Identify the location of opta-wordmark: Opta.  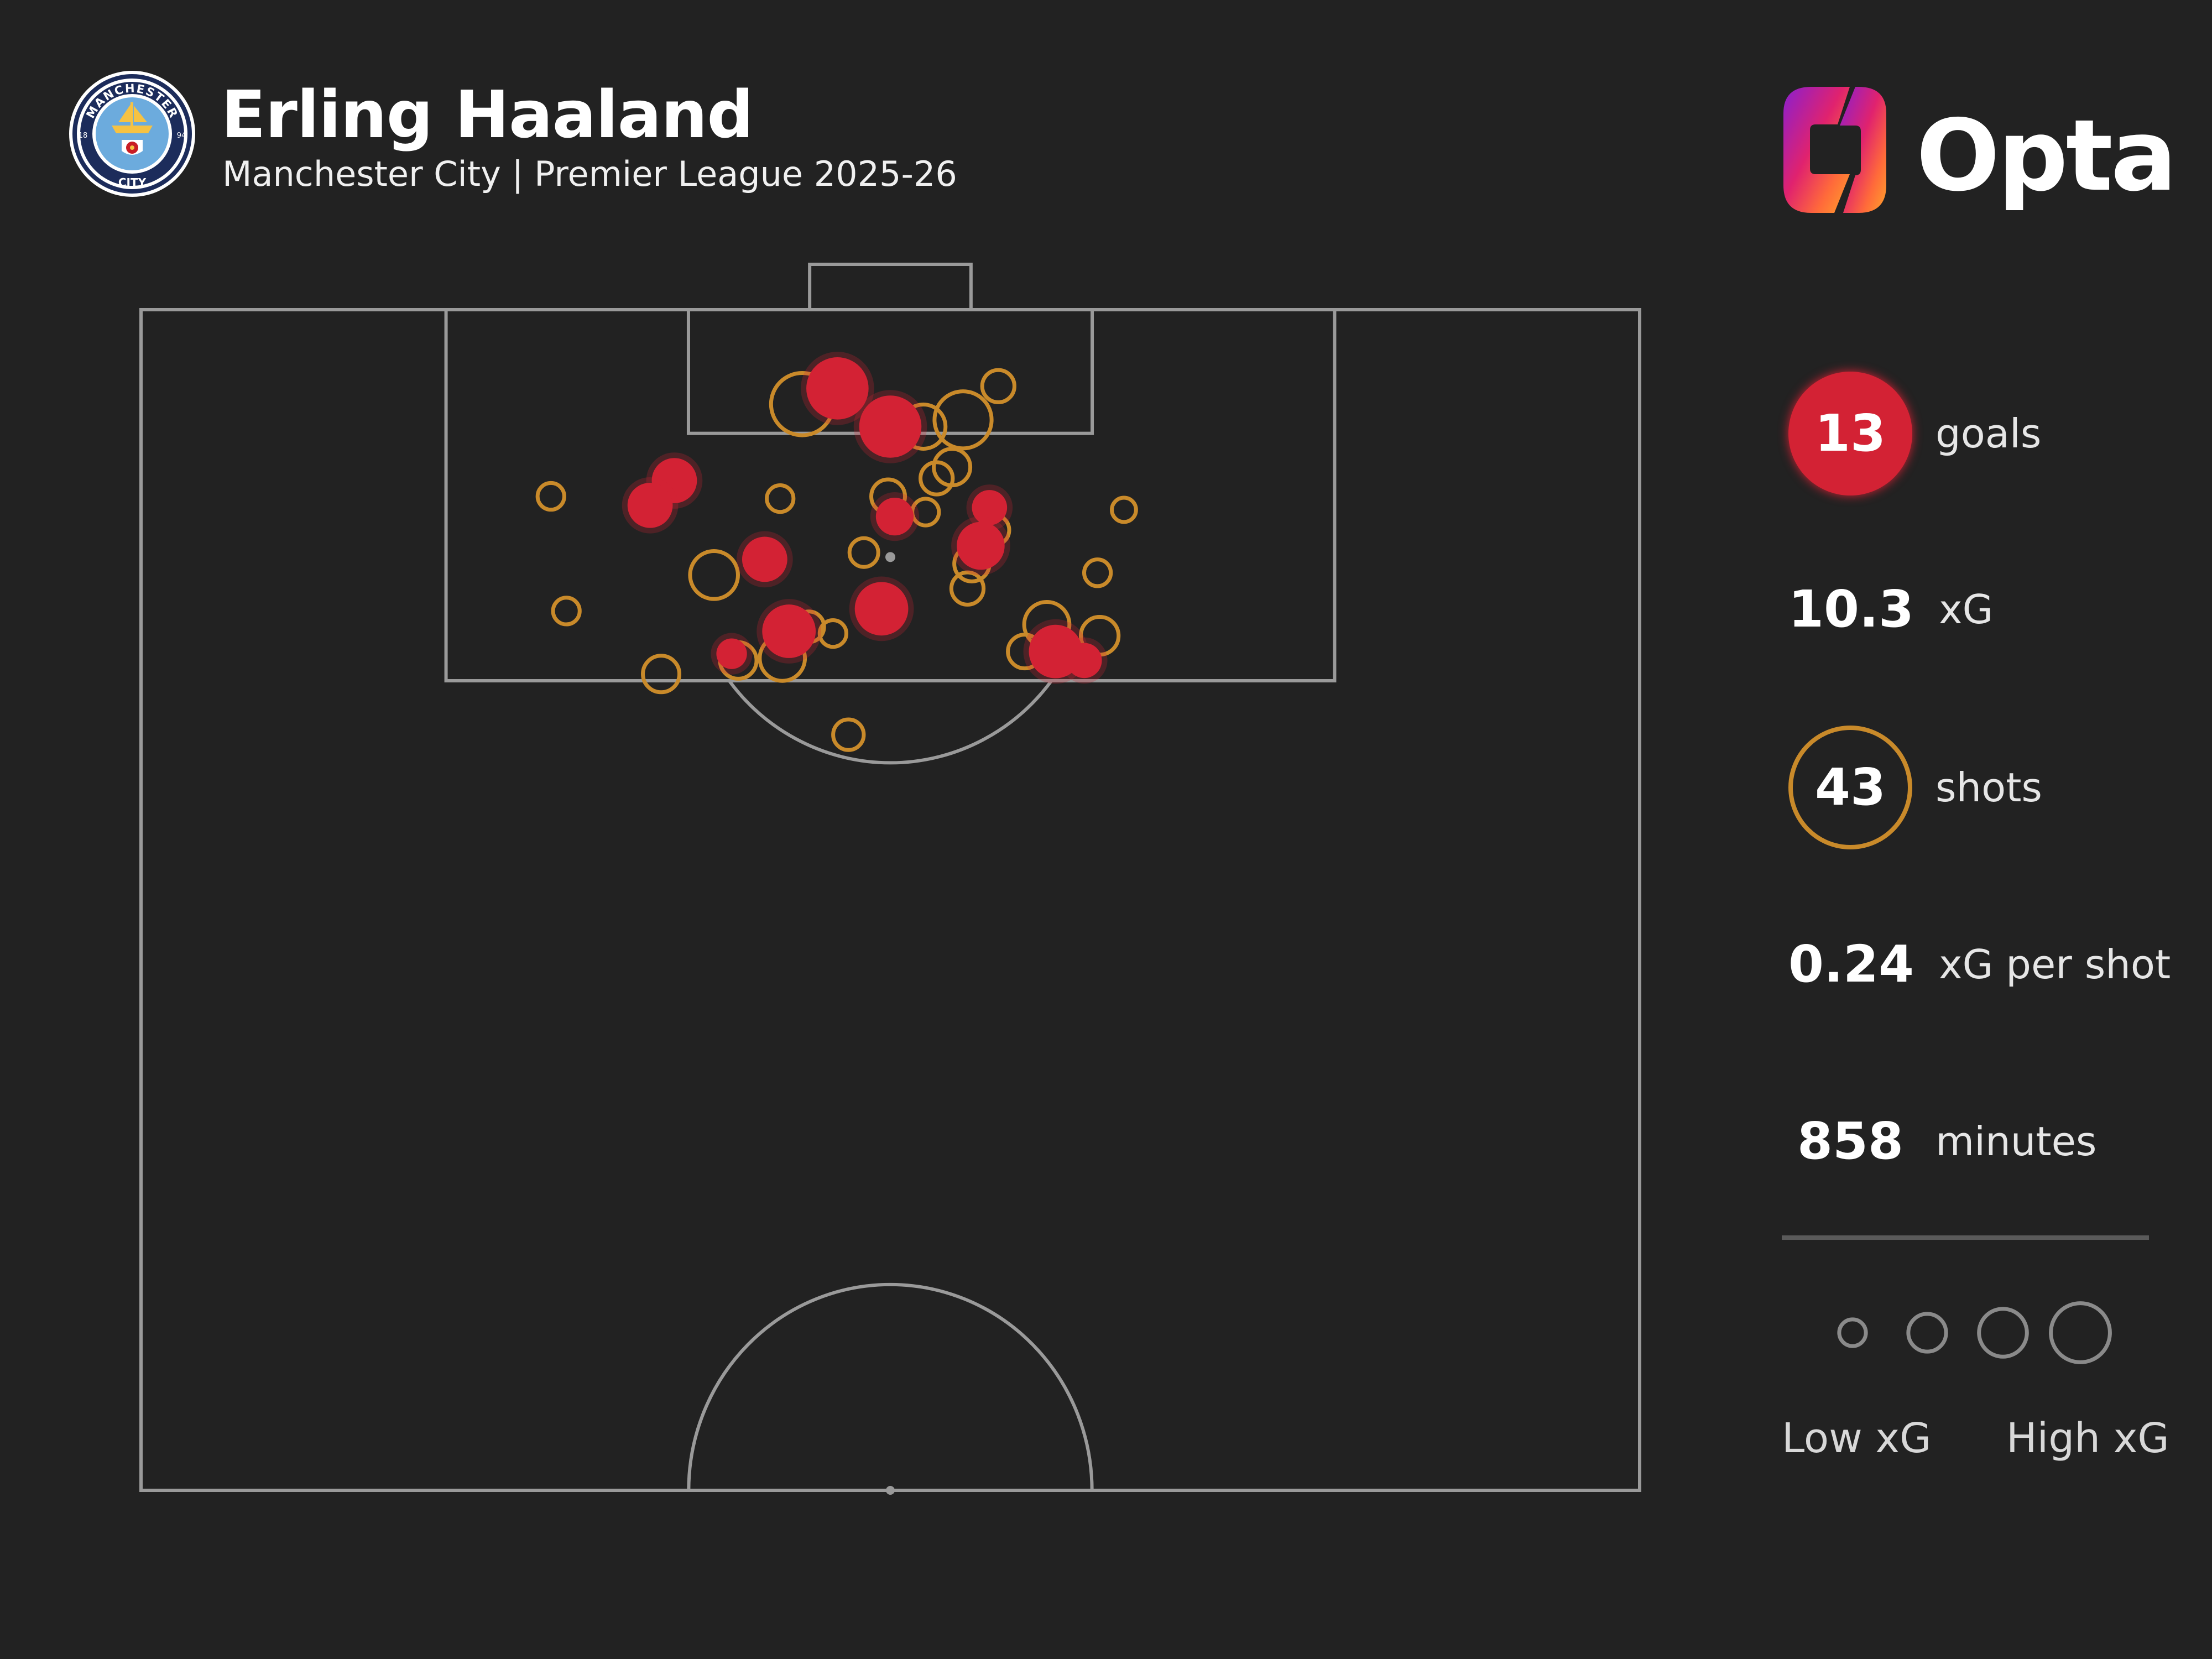
(2047, 155).